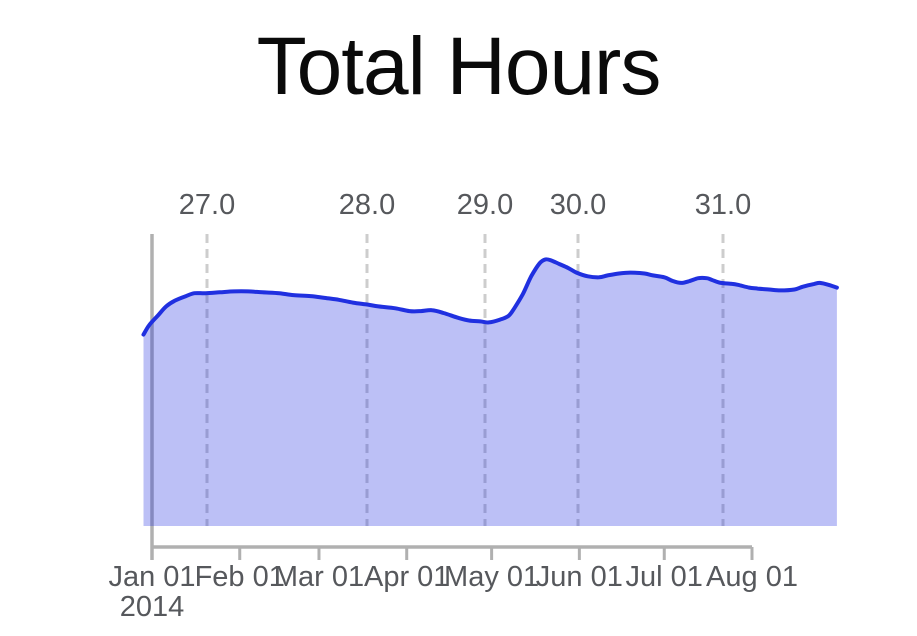  I want to click on x-axis-tick: Feb 01, so click(239, 577).